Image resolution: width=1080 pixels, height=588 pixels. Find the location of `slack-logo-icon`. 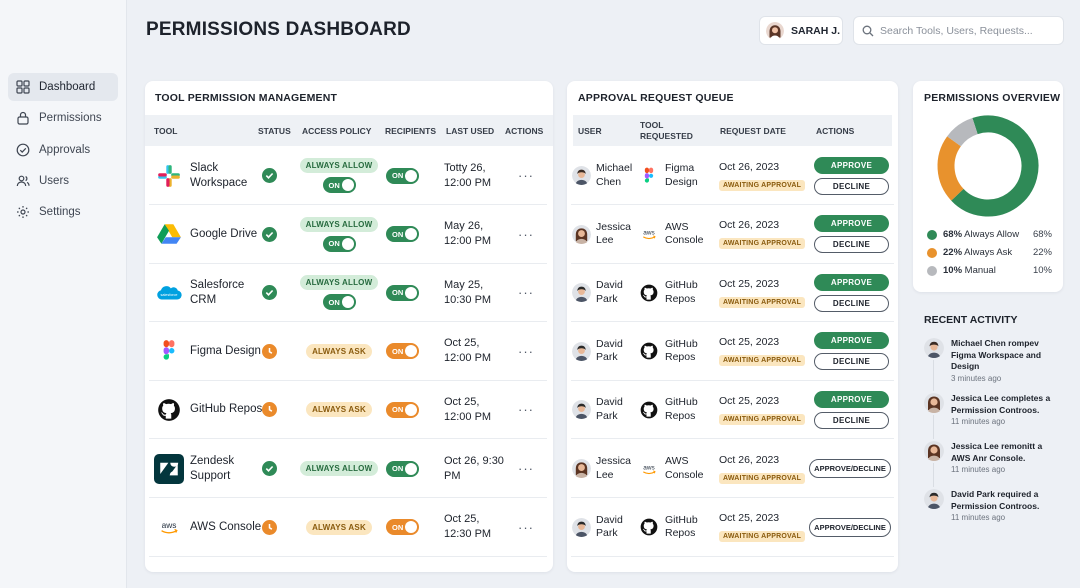

slack-logo-icon is located at coordinates (169, 176).